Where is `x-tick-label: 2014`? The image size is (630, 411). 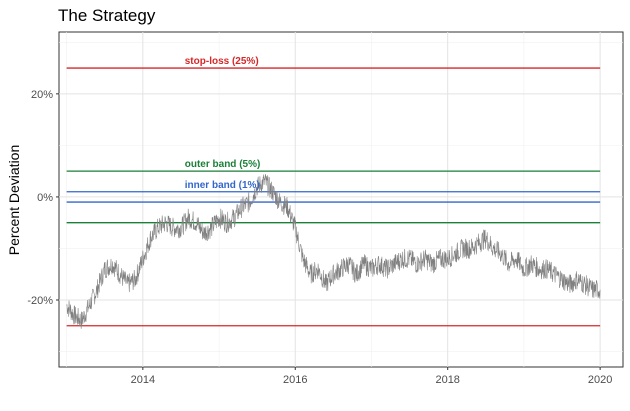
x-tick-label: 2014 is located at coordinates (143, 380).